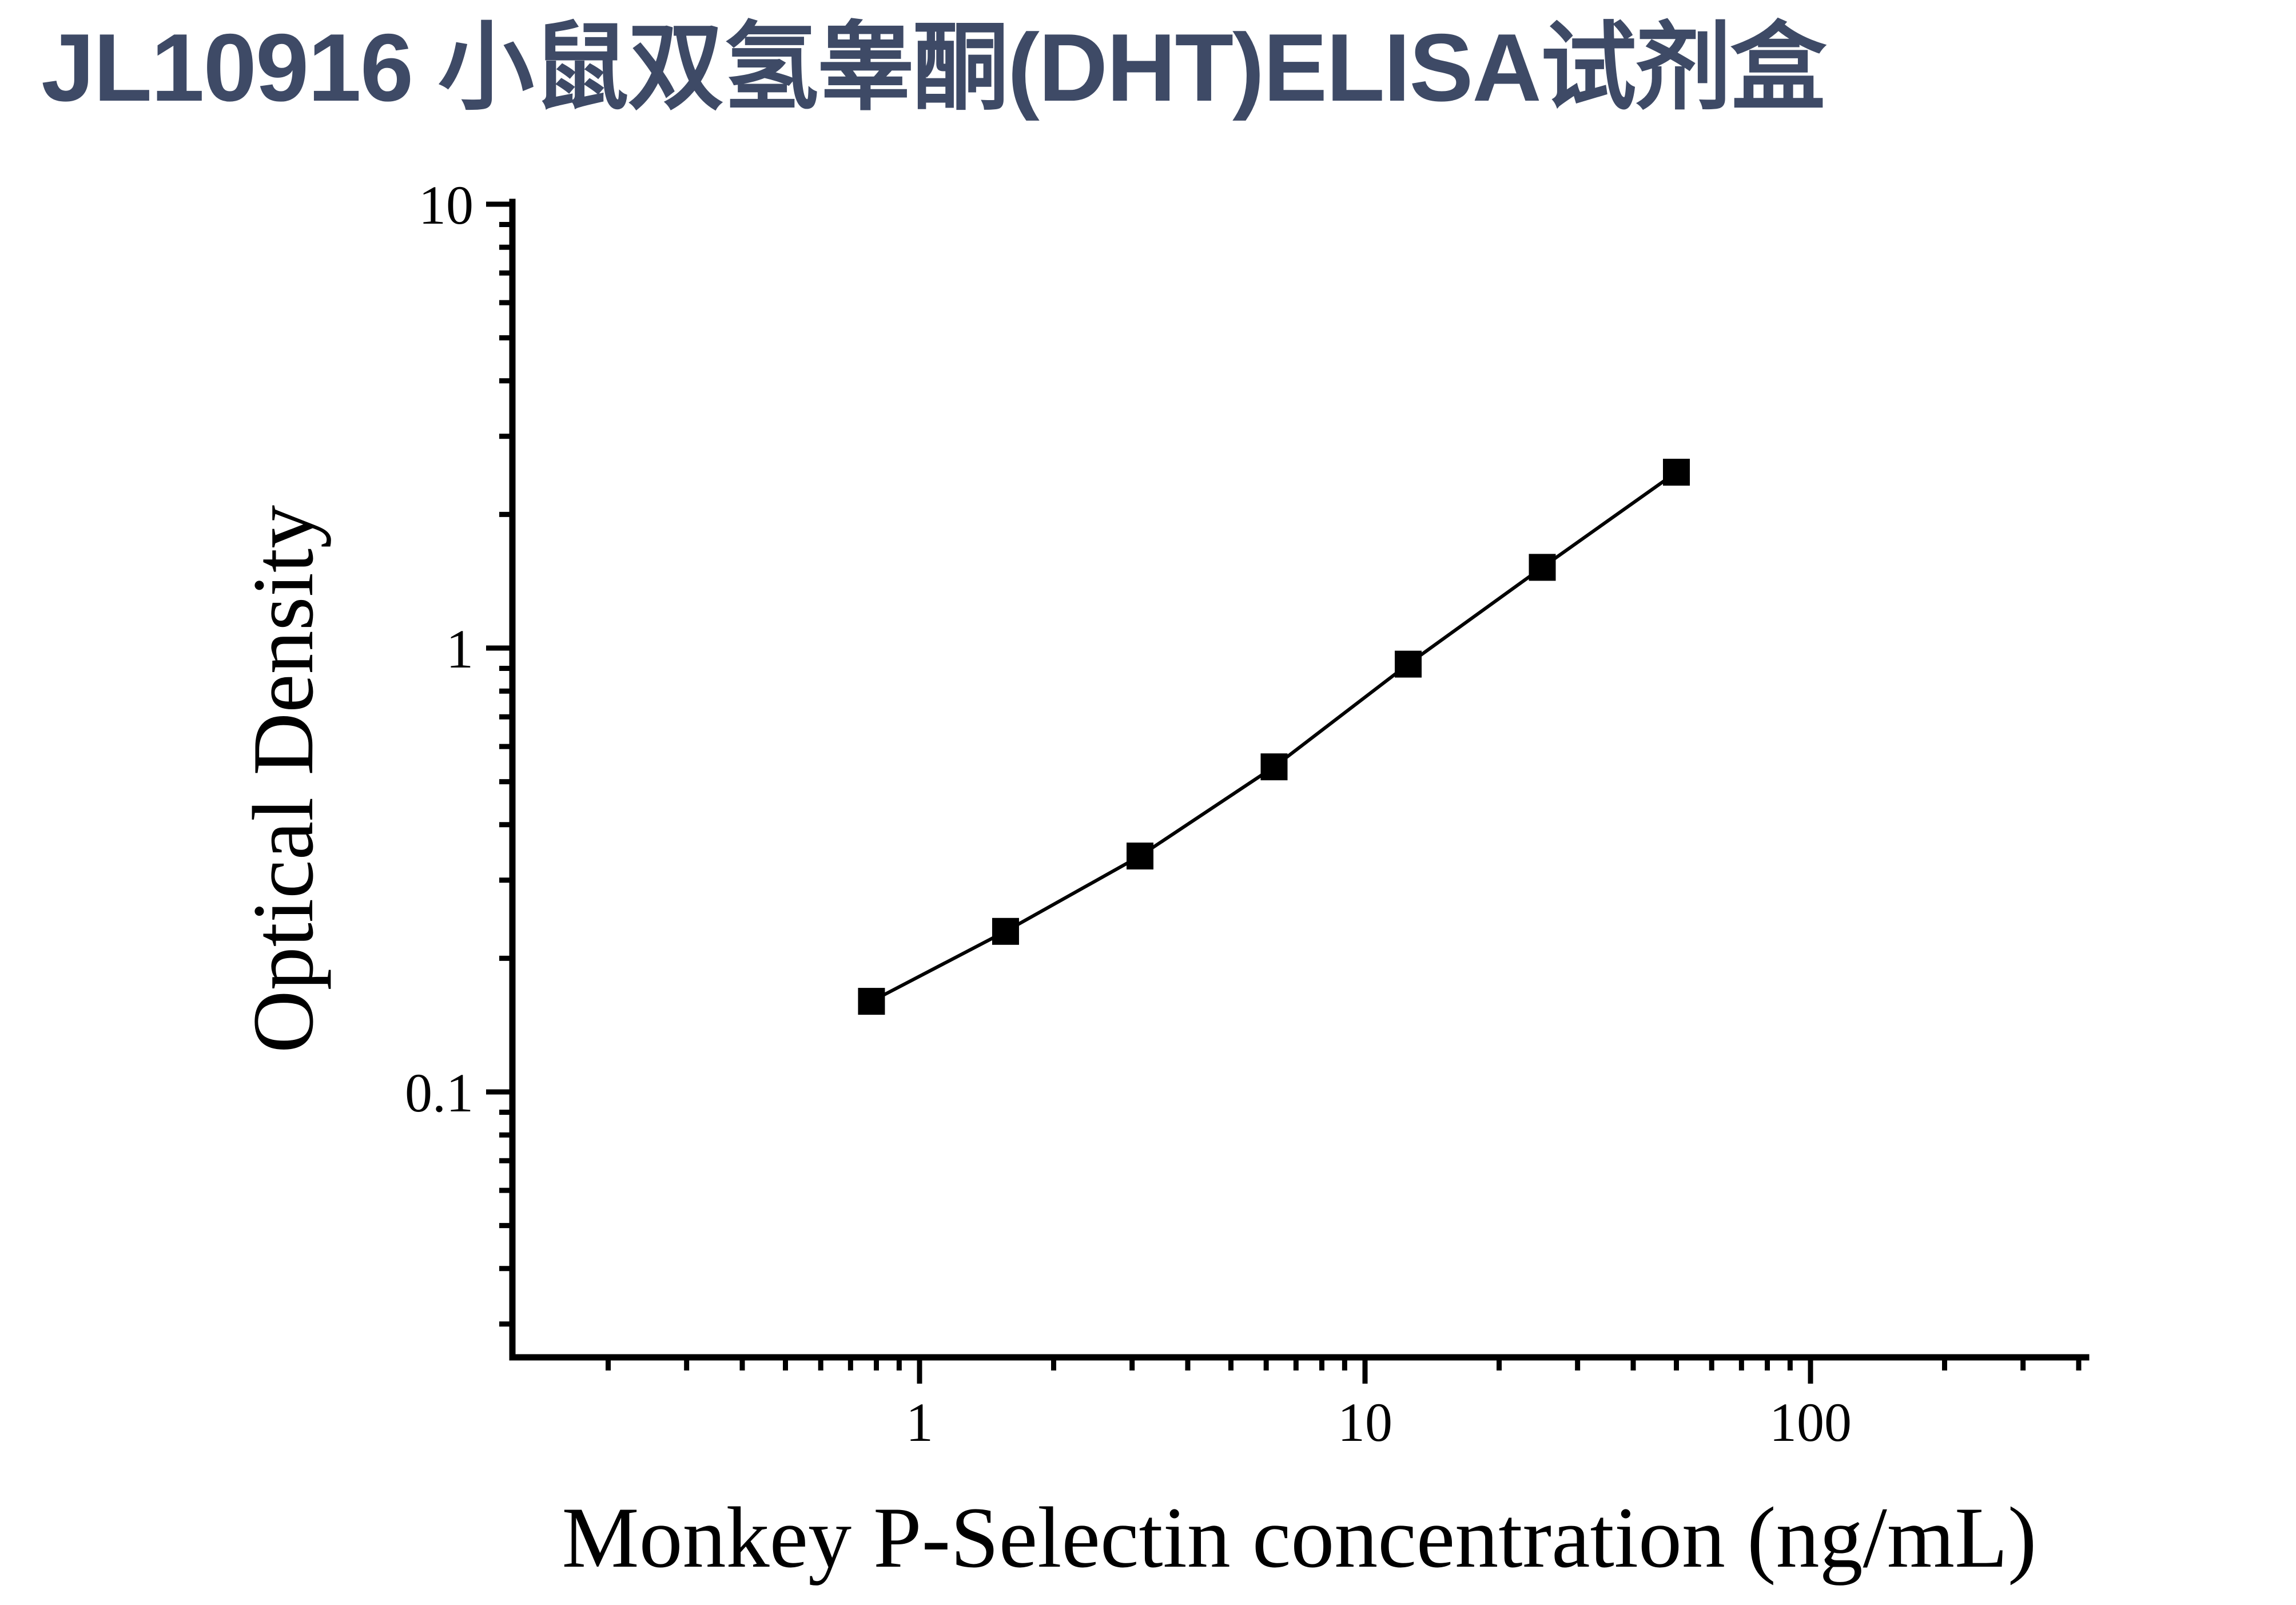 This screenshot has height=1605, width=2296. I want to click on series-markers, so click(1274, 737).